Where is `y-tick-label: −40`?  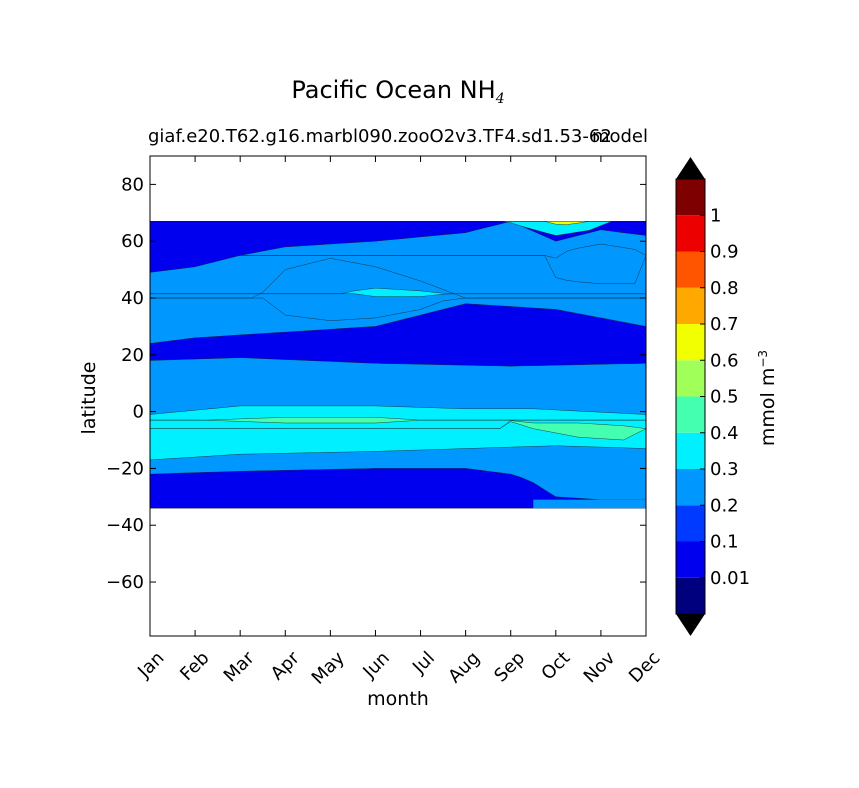
y-tick-label: −40 is located at coordinates (125, 525).